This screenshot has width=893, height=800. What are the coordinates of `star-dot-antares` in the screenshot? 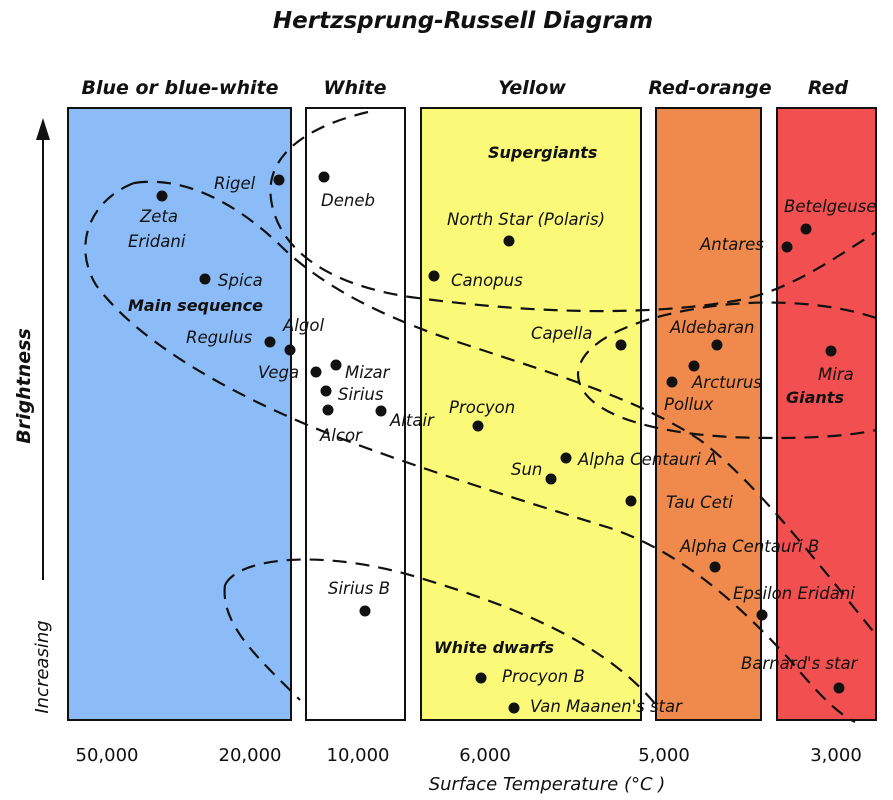 It's located at (787, 247).